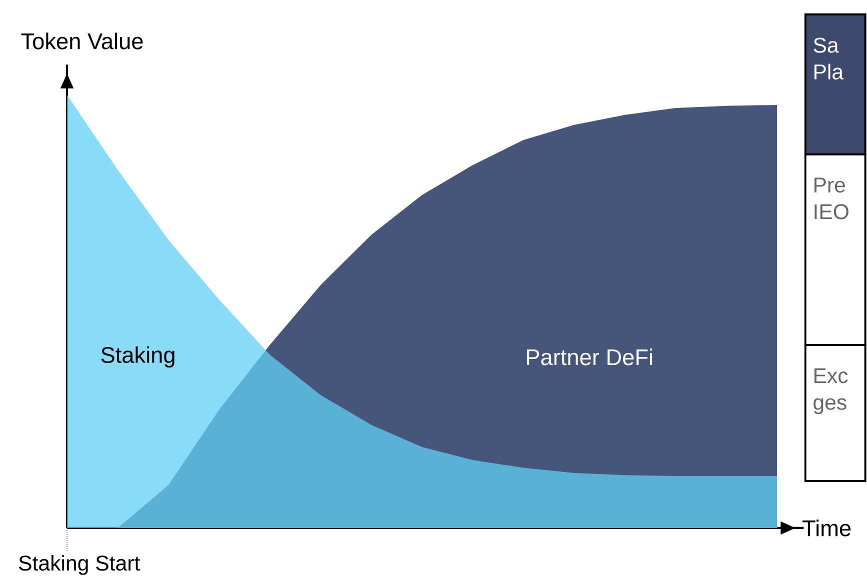 Image resolution: width=867 pixels, height=581 pixels. Describe the element at coordinates (589, 357) in the screenshot. I see `series-label: Partner DeFi` at that location.